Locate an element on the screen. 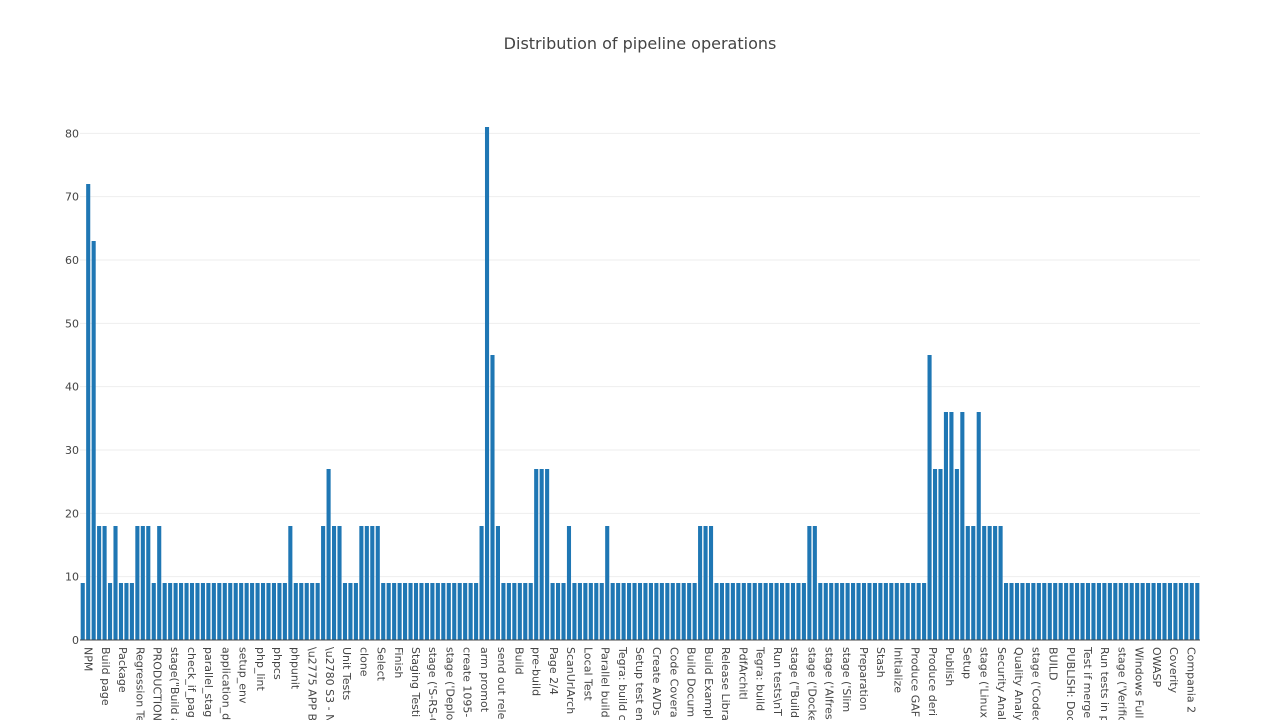 The height and width of the screenshot is (720, 1280). x-tick-label: Run tests in p is located at coordinates (1104, 683).